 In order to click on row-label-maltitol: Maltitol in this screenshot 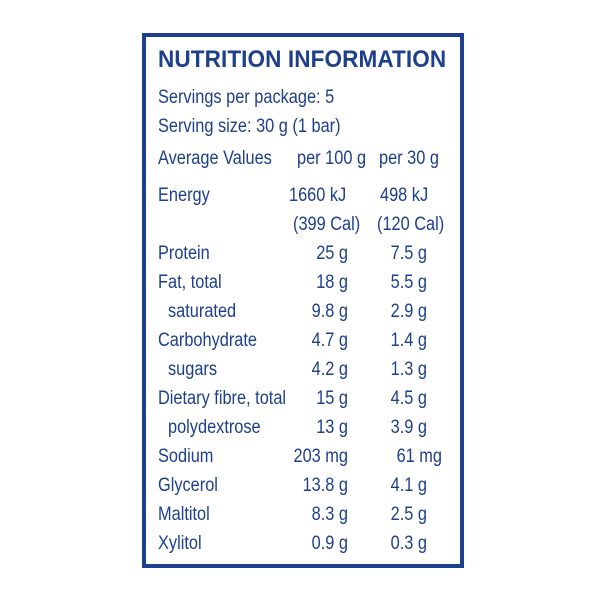, I will do `click(184, 514)`.